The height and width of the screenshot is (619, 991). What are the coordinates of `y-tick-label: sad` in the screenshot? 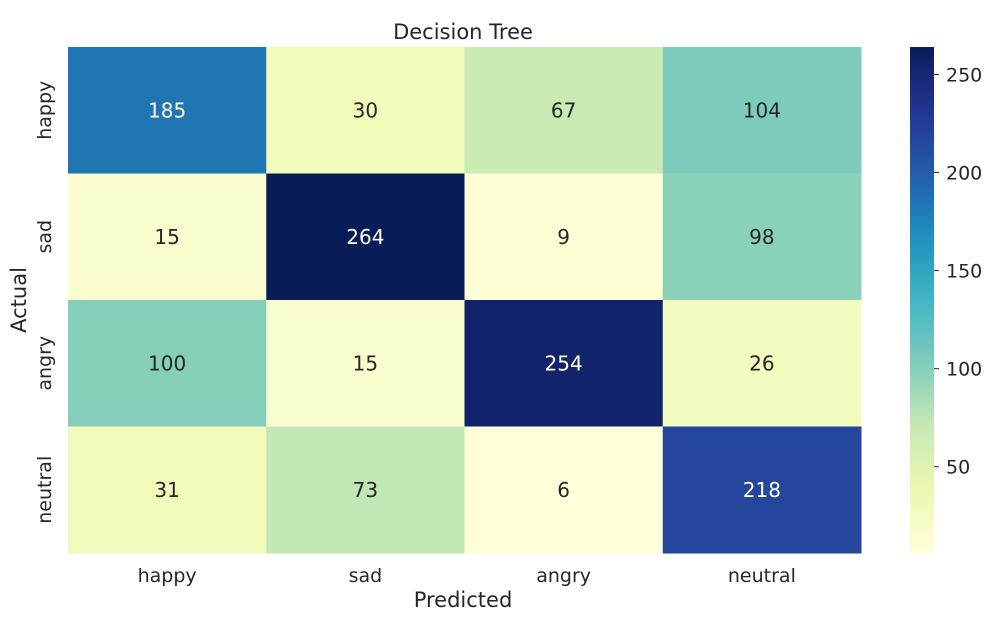 It's located at (45, 237).